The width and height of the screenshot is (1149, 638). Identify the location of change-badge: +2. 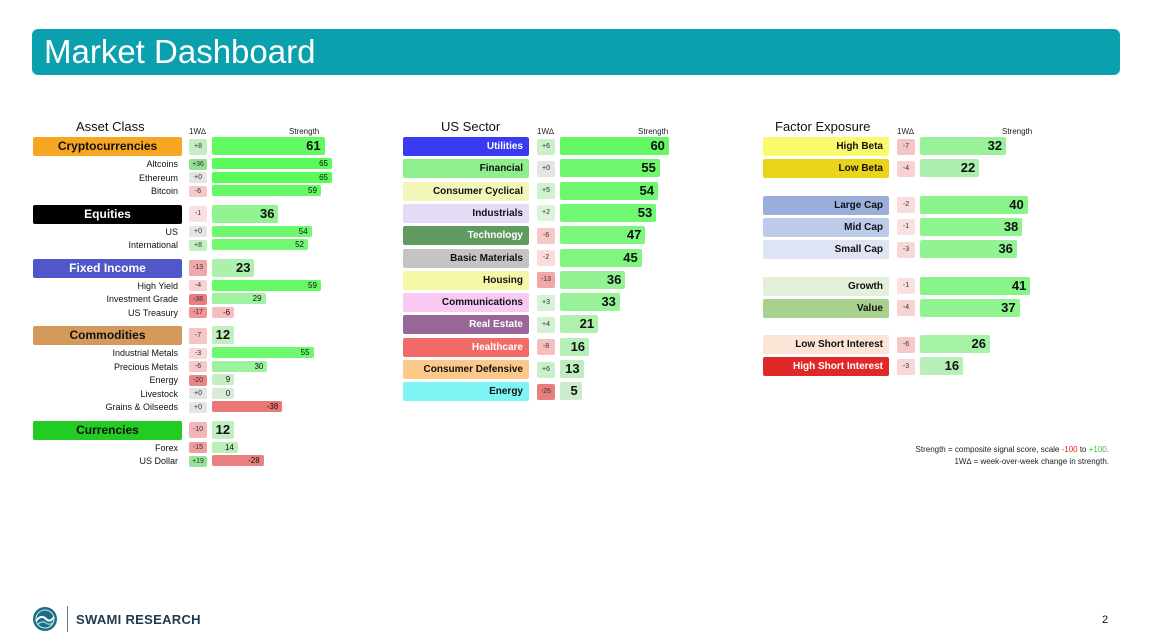
(546, 213).